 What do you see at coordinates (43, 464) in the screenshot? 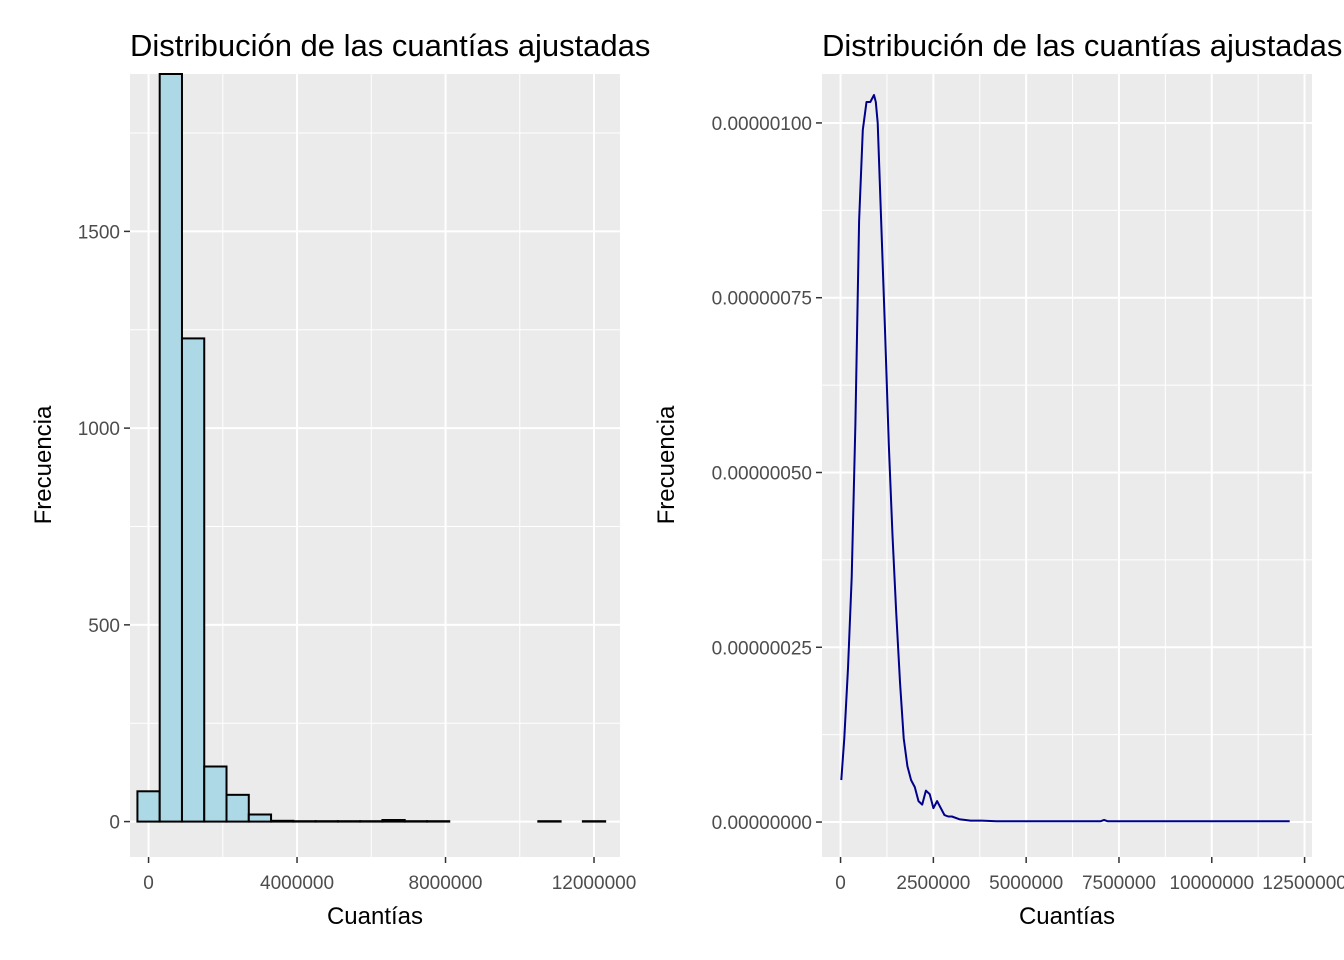
I see `histogram-y-axis-title: Frecuencia` at bounding box center [43, 464].